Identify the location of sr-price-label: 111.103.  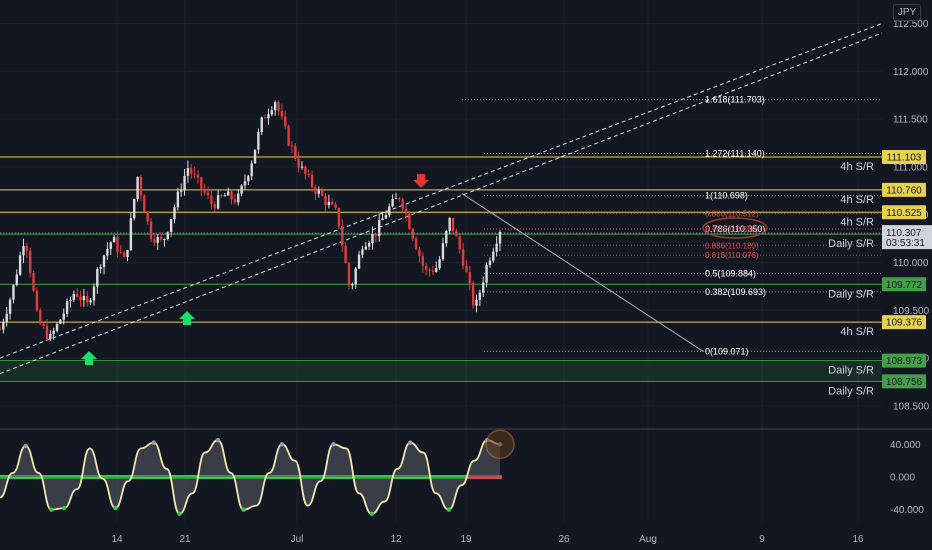
(904, 158).